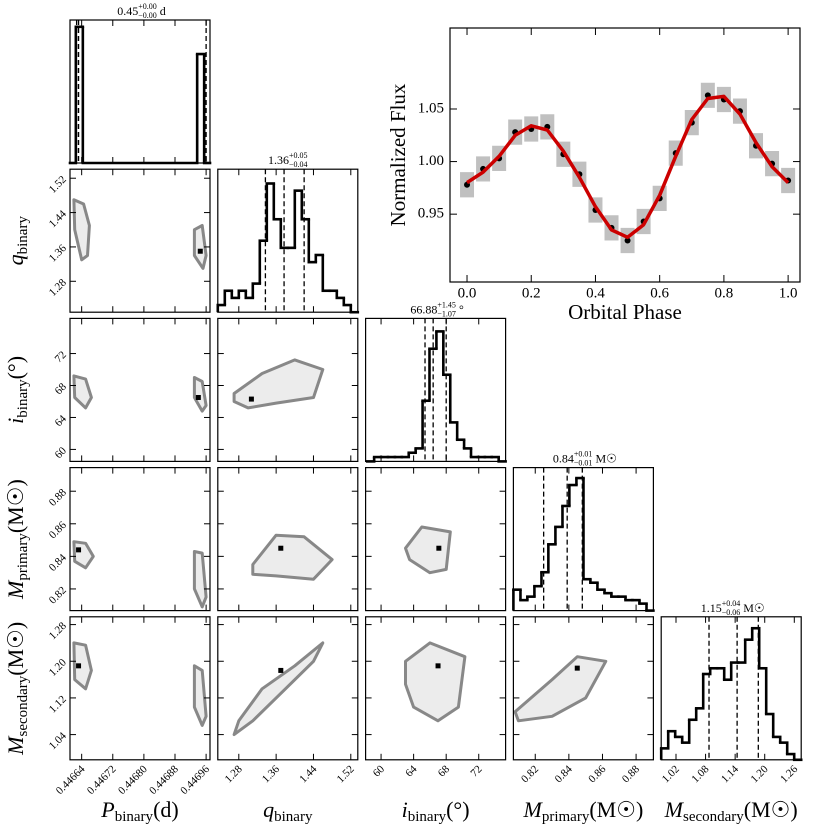  I want to click on x-tick-label: 0.44696, so click(195, 780).